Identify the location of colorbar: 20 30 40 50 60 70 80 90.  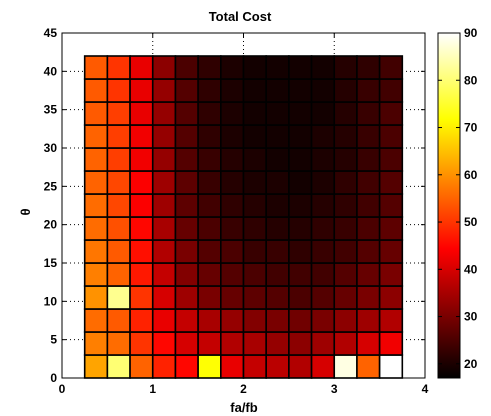
(457, 202).